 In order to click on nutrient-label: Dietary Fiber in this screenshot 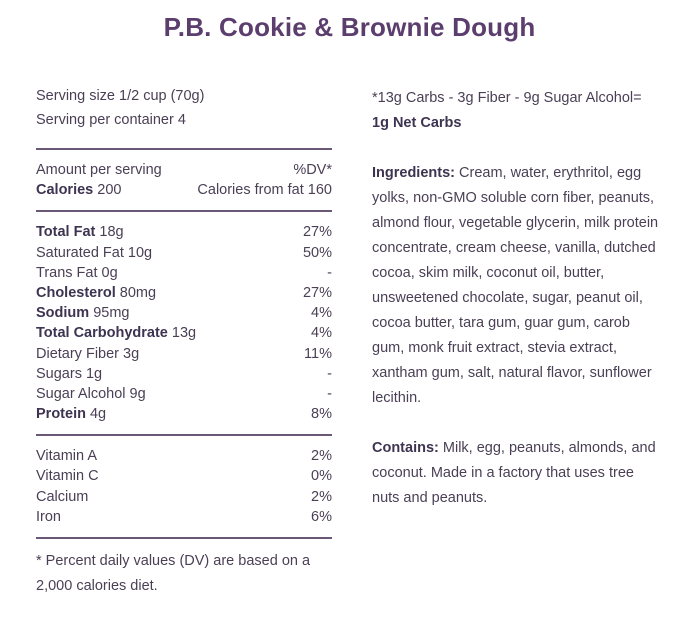, I will do `click(77, 353)`.